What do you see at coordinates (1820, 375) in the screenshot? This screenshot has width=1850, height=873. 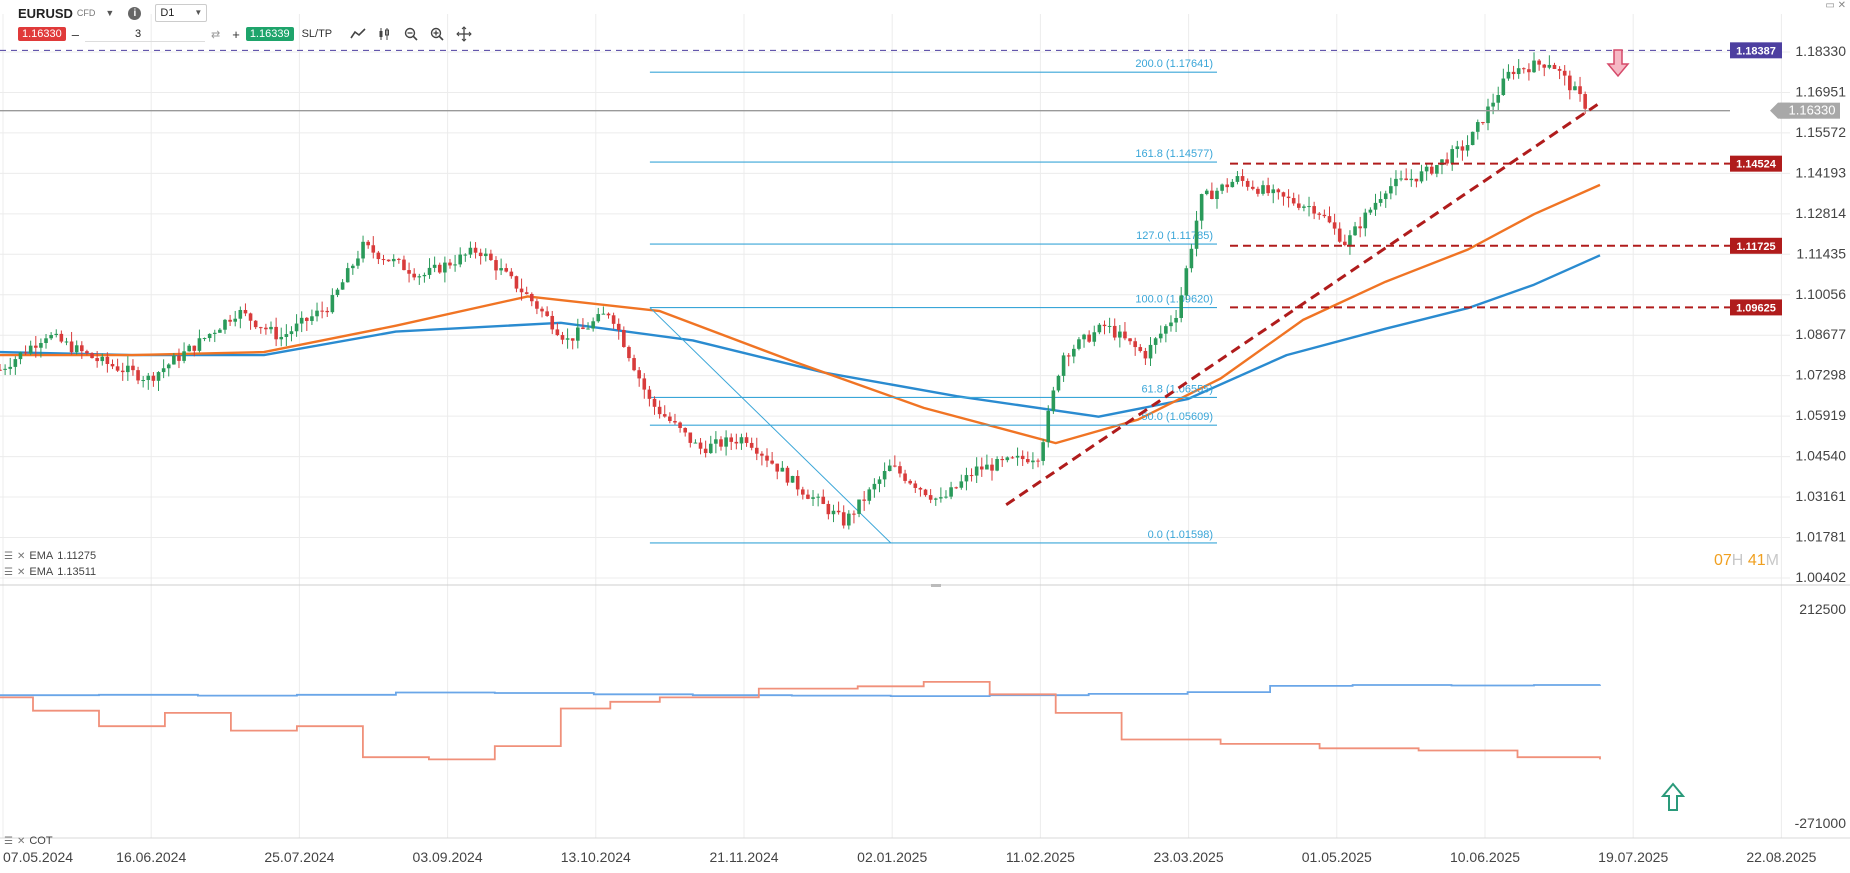 I see `price-tick-label: 1.07298` at bounding box center [1820, 375].